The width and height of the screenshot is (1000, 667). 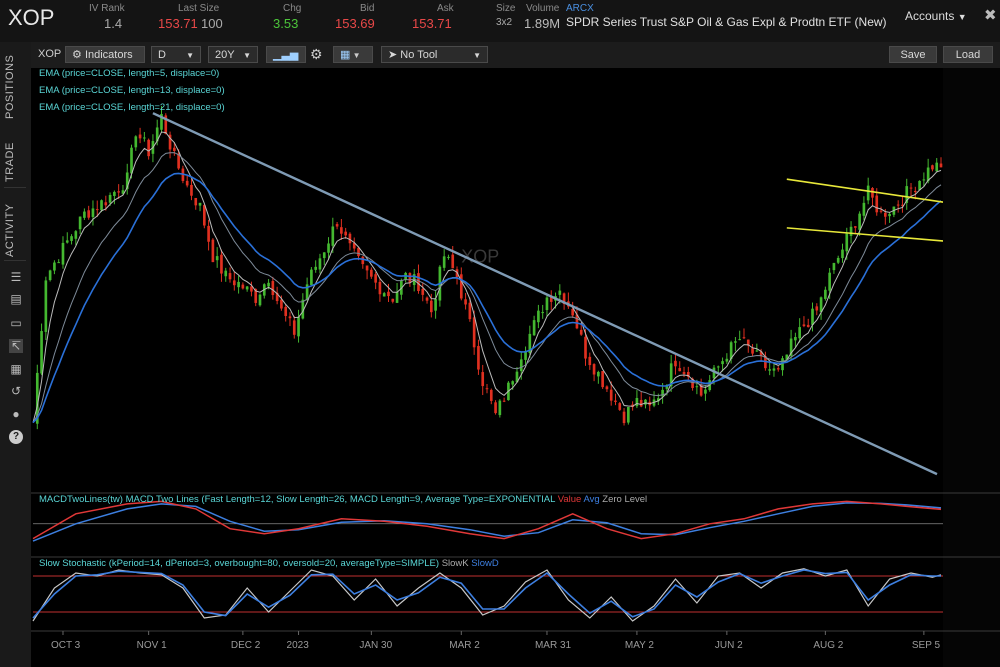 What do you see at coordinates (247, 55) in the screenshot?
I see `chevron-down-icon: ▼` at bounding box center [247, 55].